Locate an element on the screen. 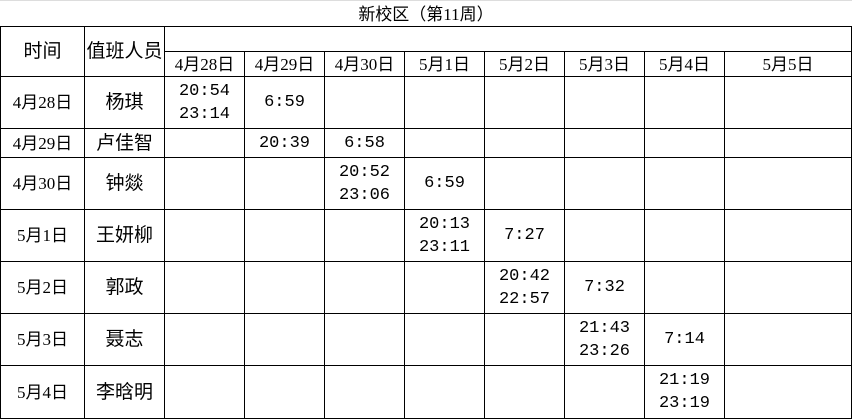 The image size is (852, 420). time-cell: 21:19 23:19 is located at coordinates (684, 392).